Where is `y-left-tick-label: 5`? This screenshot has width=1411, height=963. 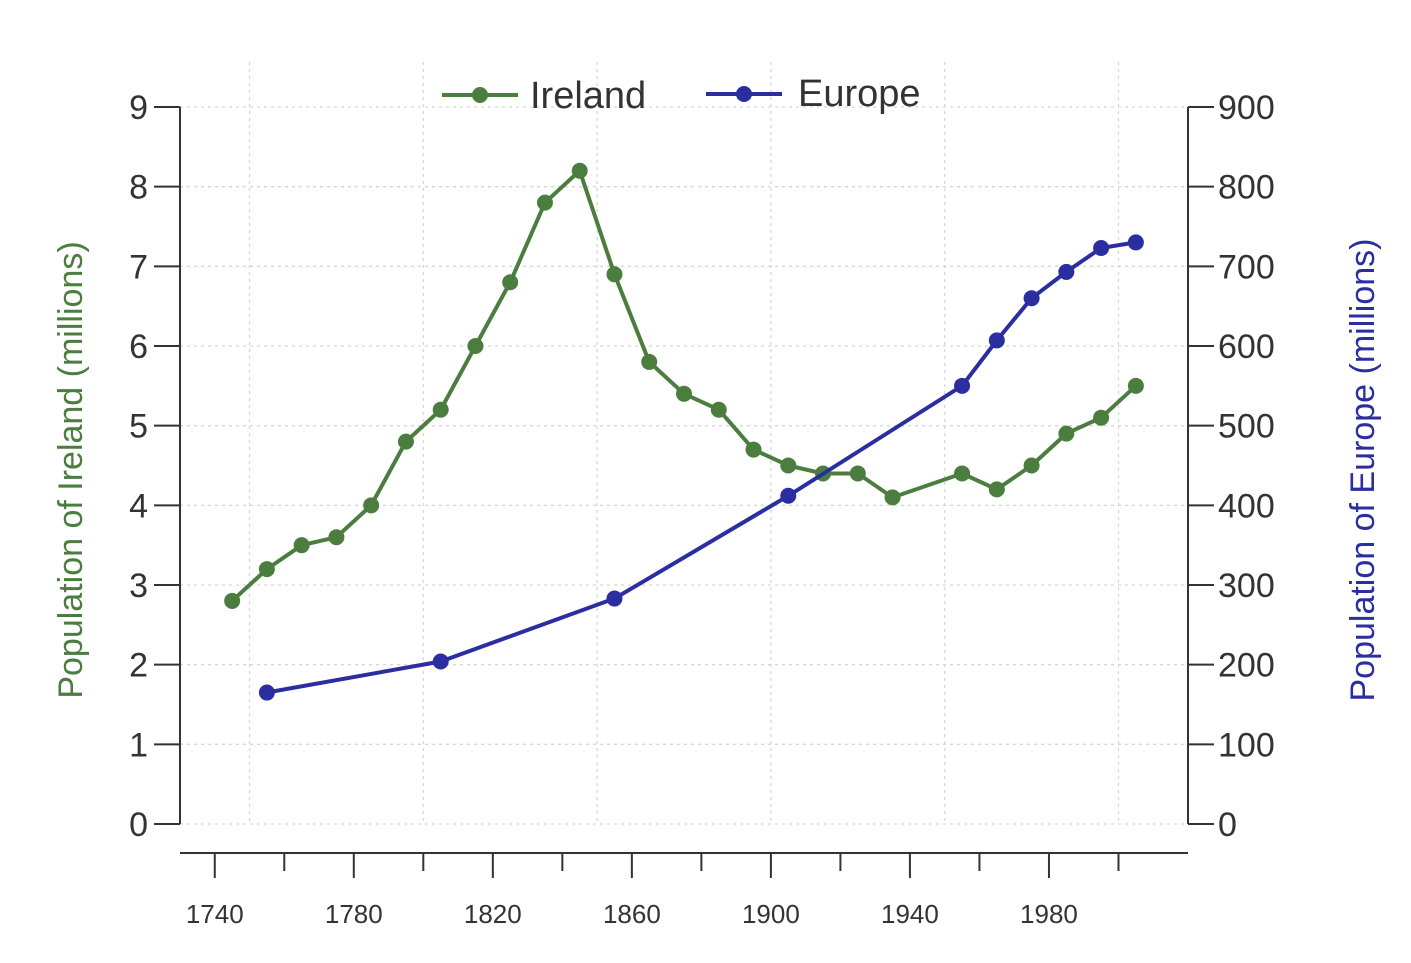
y-left-tick-label: 5 is located at coordinates (138, 427).